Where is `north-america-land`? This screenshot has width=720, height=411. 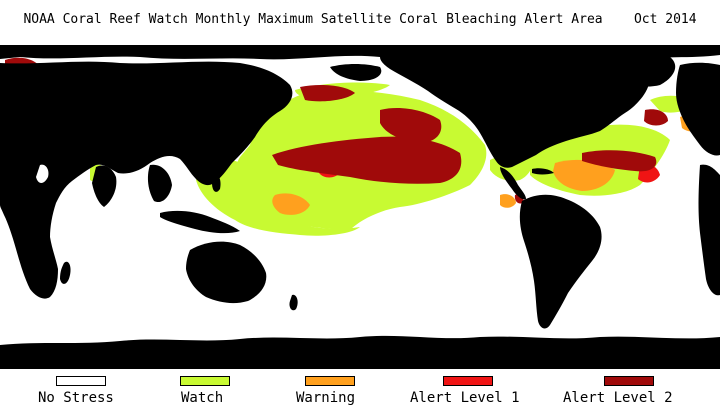 north-america-land is located at coordinates (514, 112).